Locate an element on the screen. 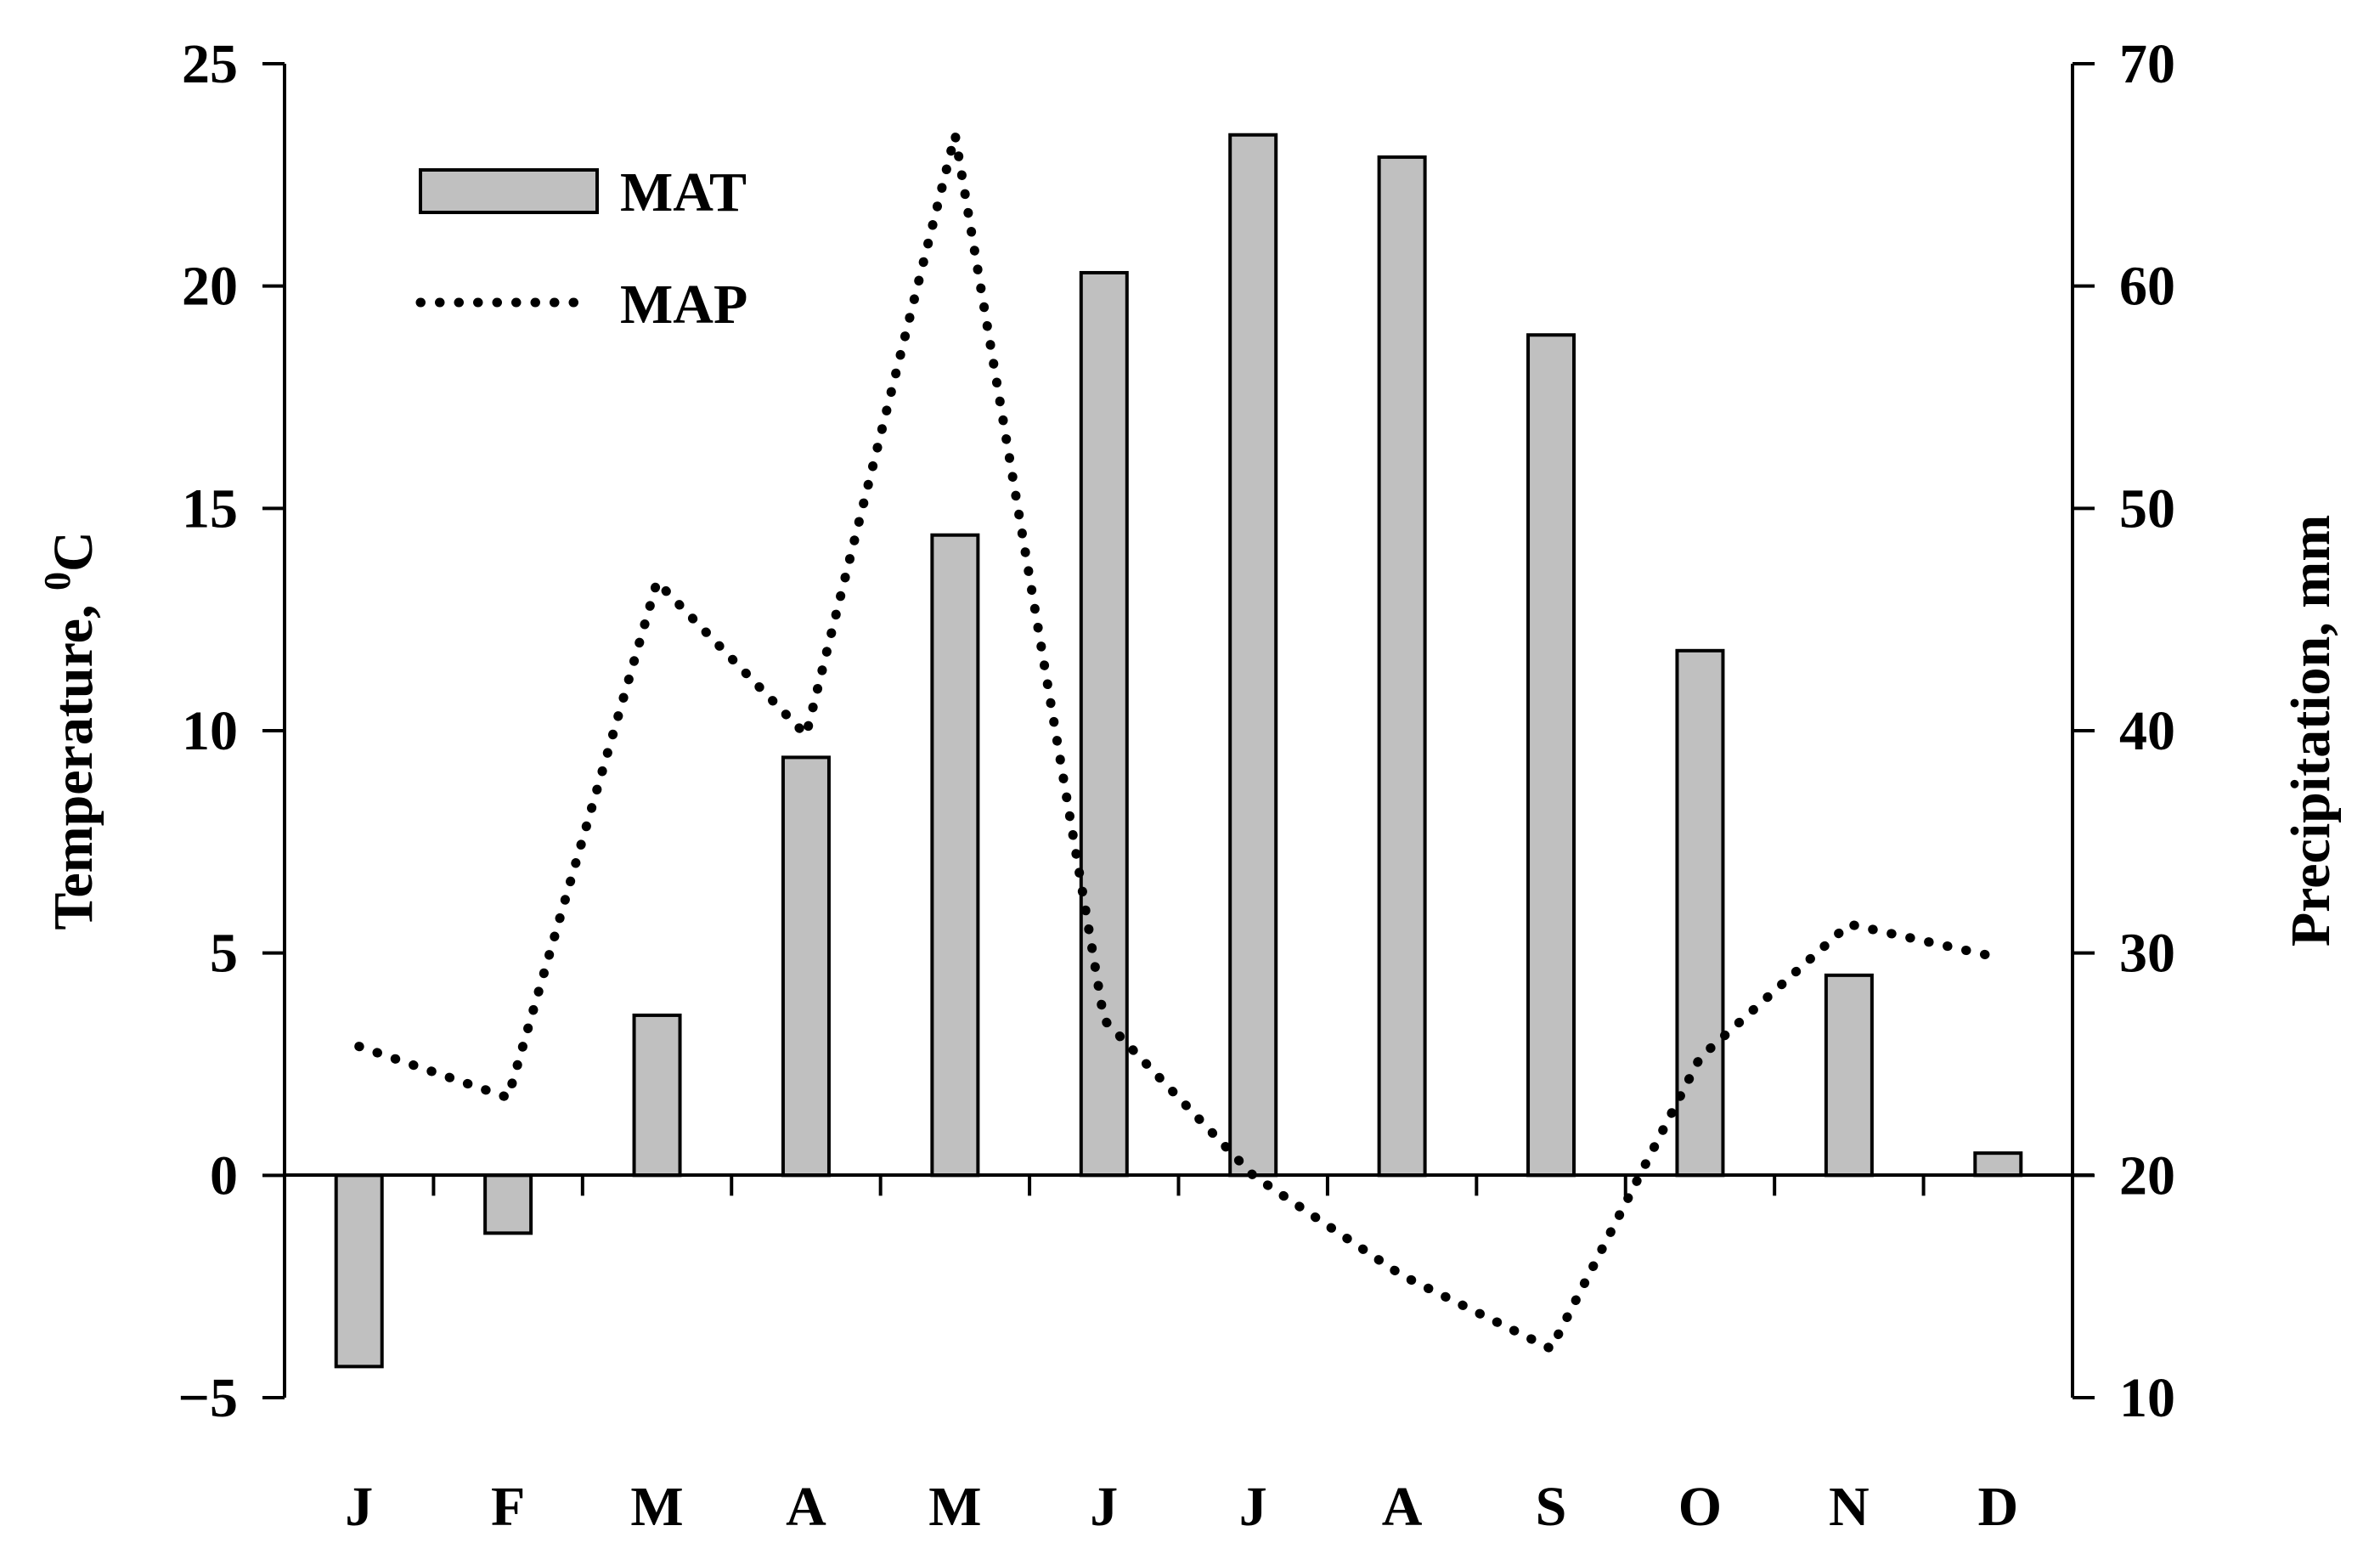 This screenshot has height=1554, width=2380. right-y-axis-title: Precipitation, mm is located at coordinates (2311, 731).